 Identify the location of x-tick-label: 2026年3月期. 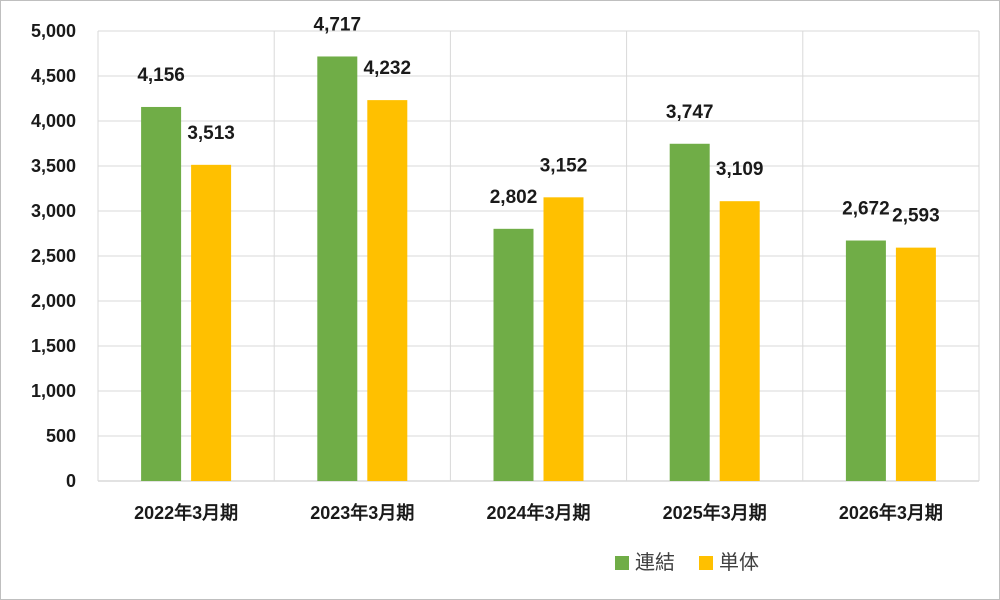
(891, 512).